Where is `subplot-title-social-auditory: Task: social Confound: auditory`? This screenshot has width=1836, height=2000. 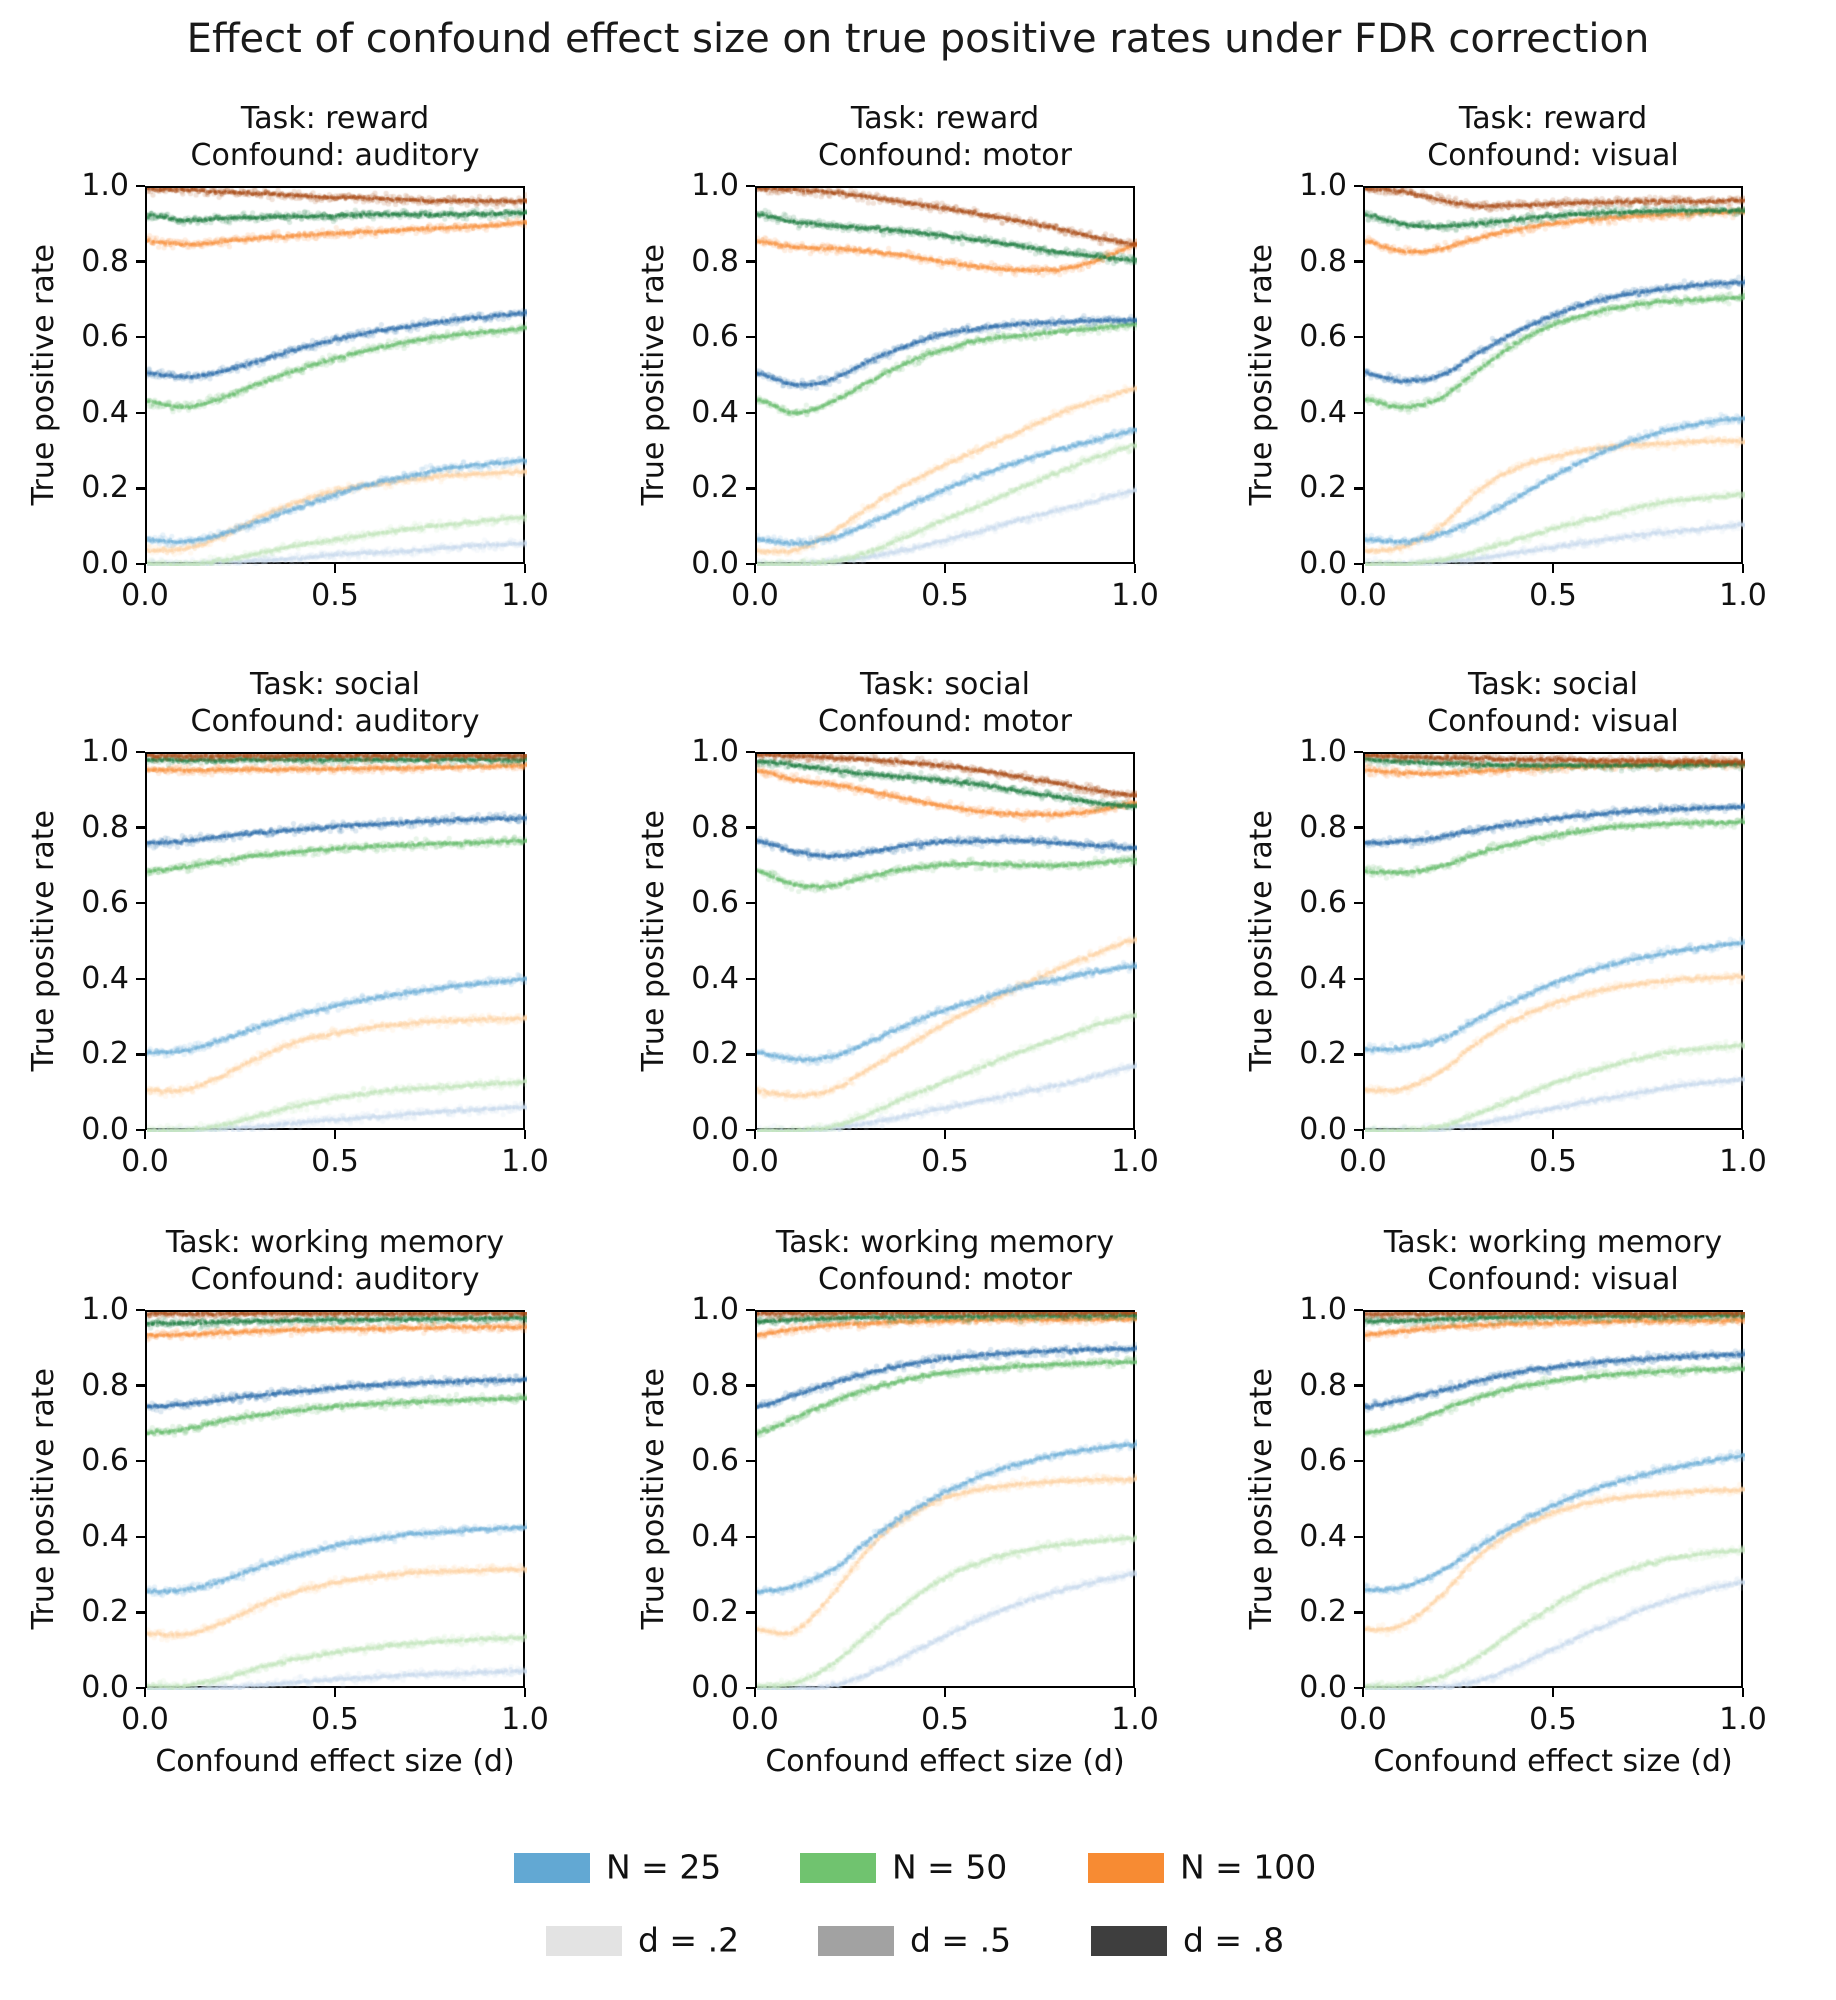
subplot-title-social-auditory: Task: social Confound: auditory is located at coordinates (335, 703).